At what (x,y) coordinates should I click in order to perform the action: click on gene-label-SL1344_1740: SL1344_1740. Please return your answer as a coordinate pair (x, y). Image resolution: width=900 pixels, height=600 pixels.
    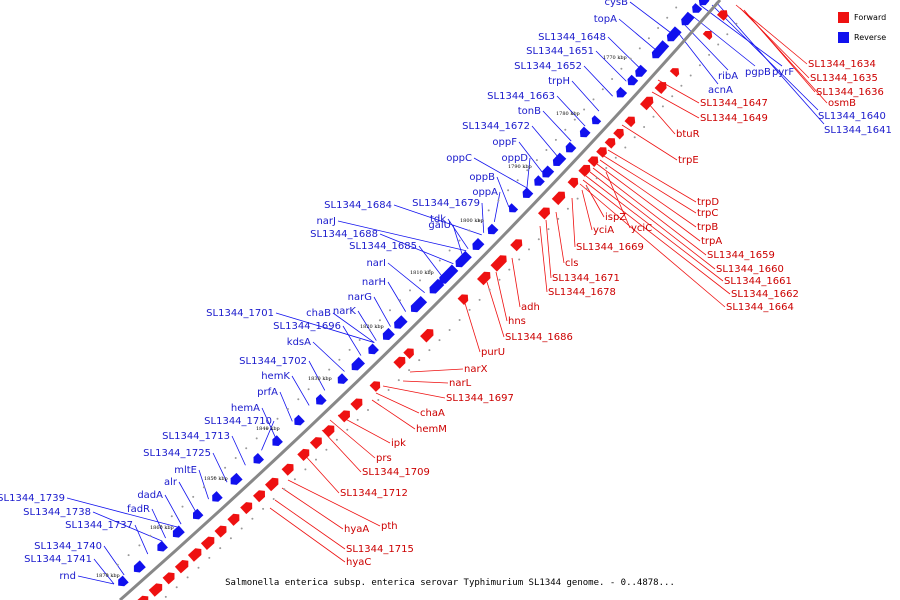
    Looking at the image, I should click on (68, 546).